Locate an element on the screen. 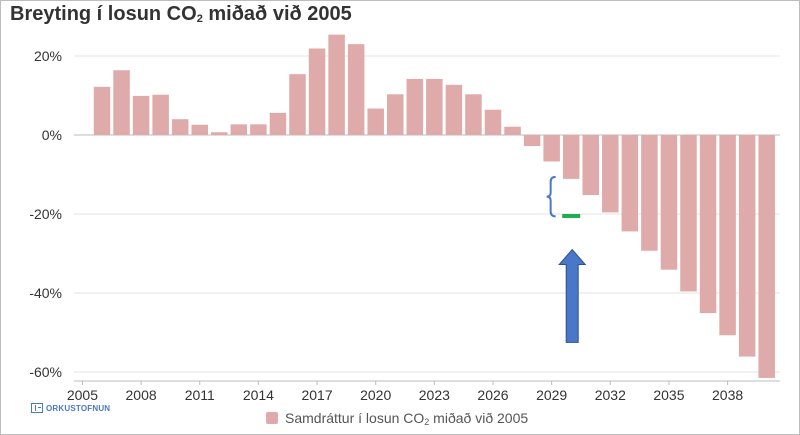  x-tick-label: 2032 is located at coordinates (610, 395).